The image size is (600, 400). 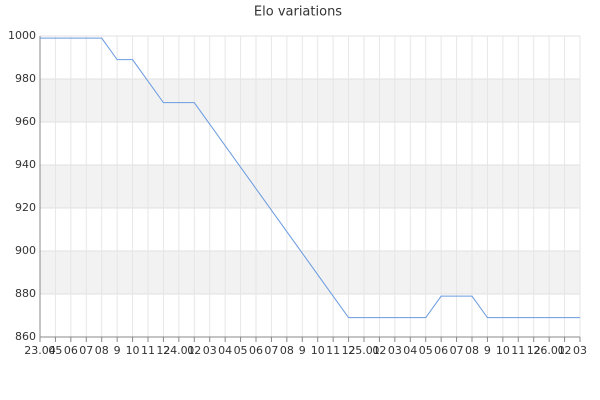 What do you see at coordinates (40, 350) in the screenshot?
I see `x-tick-label: 23.04` at bounding box center [40, 350].